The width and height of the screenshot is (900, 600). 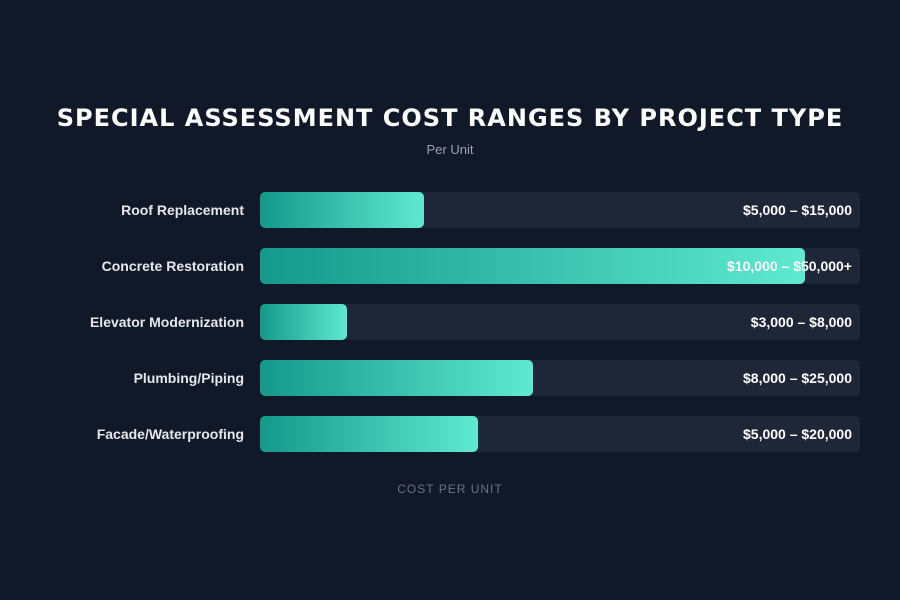 What do you see at coordinates (170, 434) in the screenshot?
I see `category-label: Facade/Waterproofing` at bounding box center [170, 434].